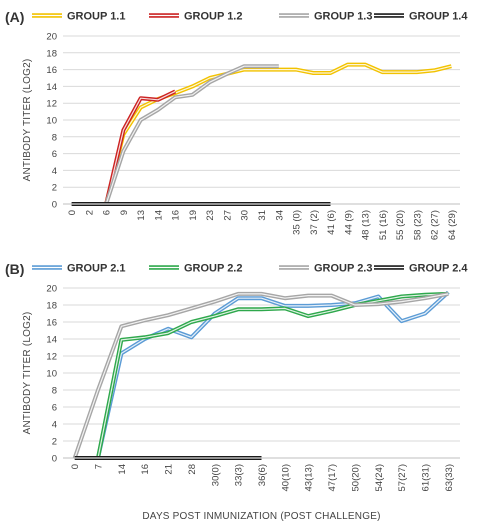  I want to click on x-tick-label: 48 (13), so click(366, 225).